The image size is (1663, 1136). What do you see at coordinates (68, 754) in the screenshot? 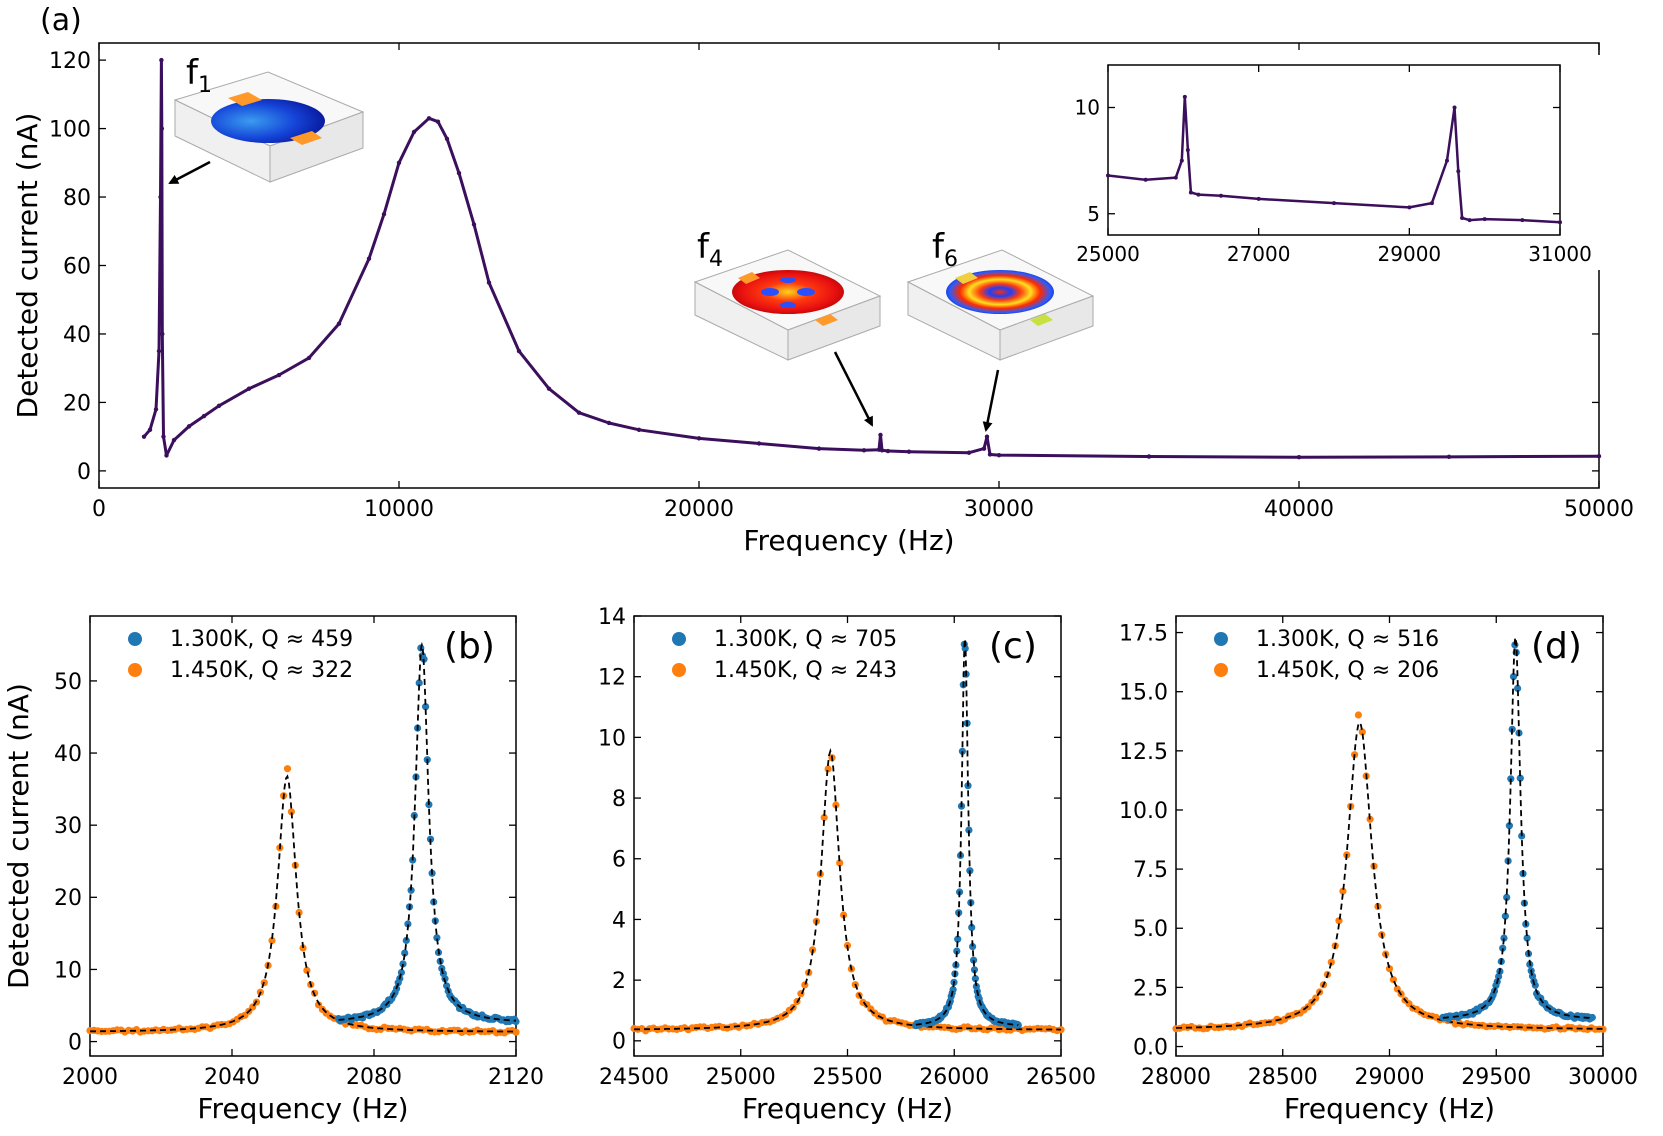
I see `y-tick-label-b: 40` at bounding box center [68, 754].